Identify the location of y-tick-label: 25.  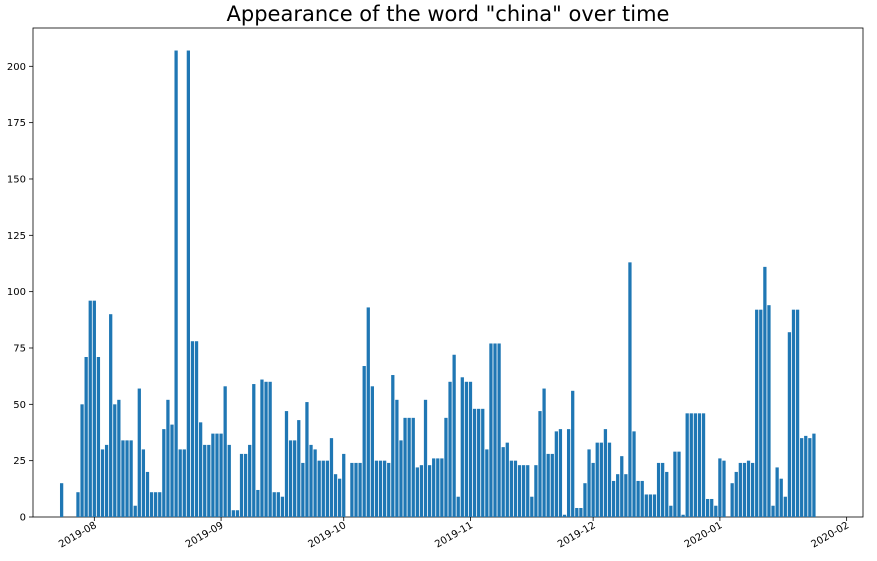
(19, 461).